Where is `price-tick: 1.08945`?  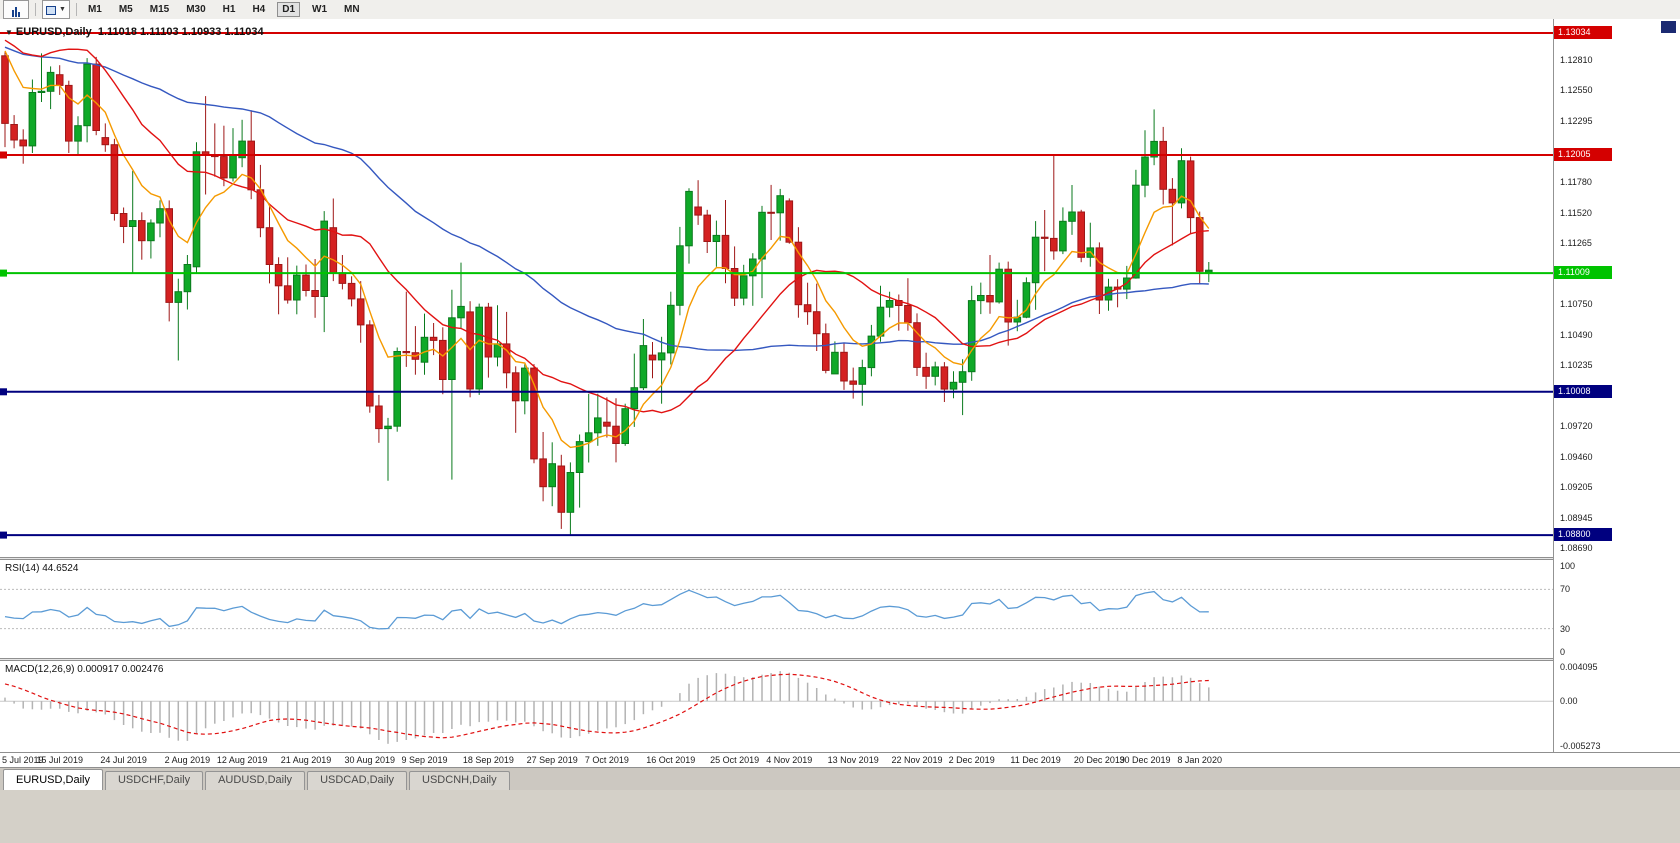
price-tick: 1.08945 is located at coordinates (1576, 518).